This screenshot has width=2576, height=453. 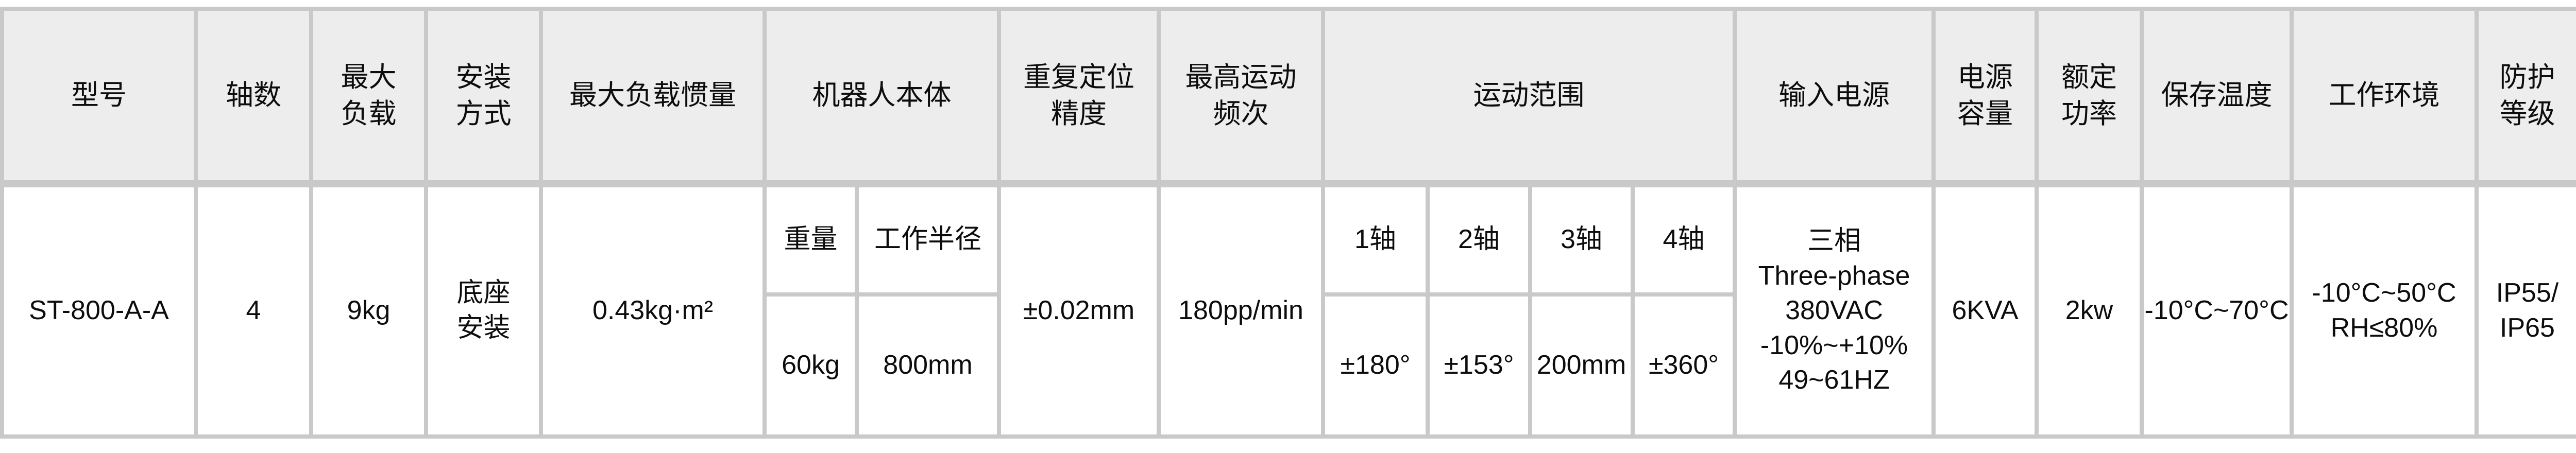 What do you see at coordinates (653, 97) in the screenshot?
I see `header-max-inertia: 最大负载惯量` at bounding box center [653, 97].